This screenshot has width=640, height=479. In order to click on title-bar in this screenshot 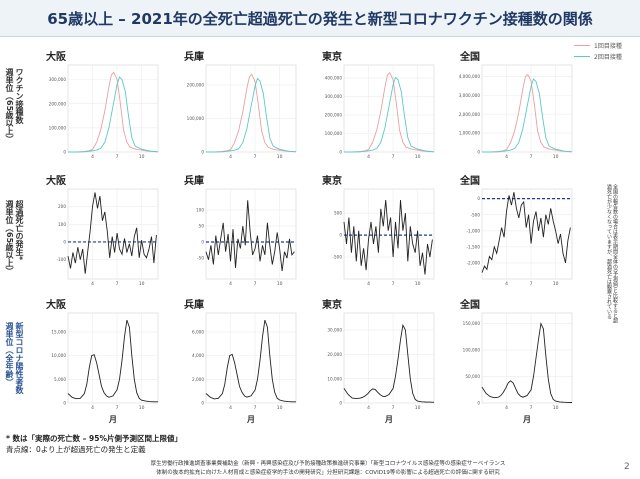, I will do `click(320, 18)`.